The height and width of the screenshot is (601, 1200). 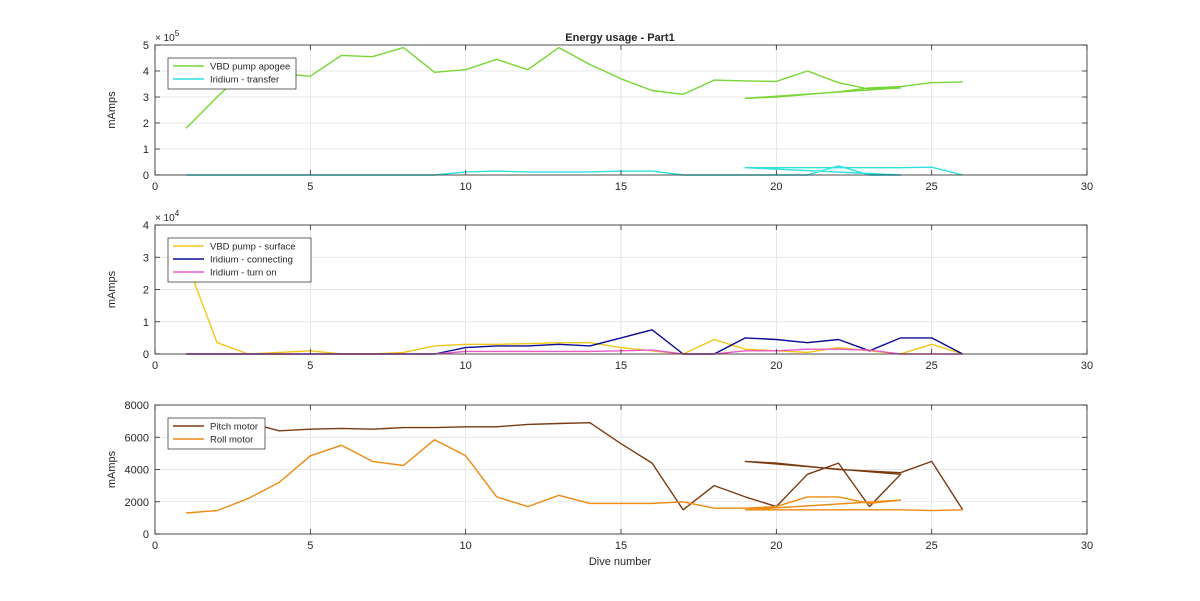 I want to click on legend-label: Pitch motor, so click(x=234, y=427).